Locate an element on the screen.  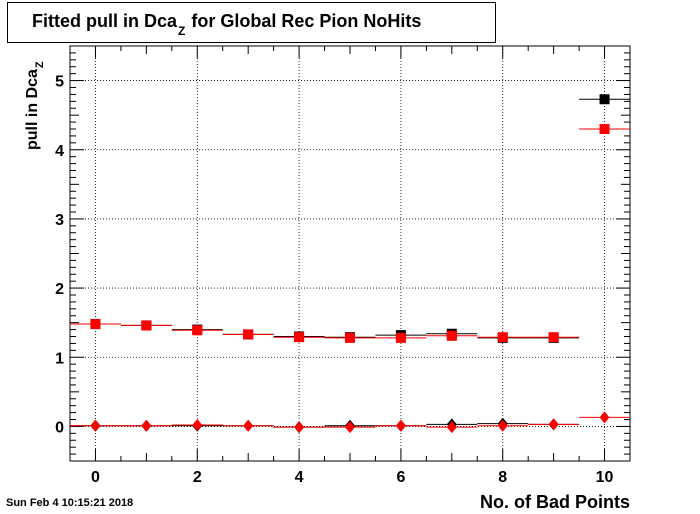
x-tick-label: 2 is located at coordinates (197, 477).